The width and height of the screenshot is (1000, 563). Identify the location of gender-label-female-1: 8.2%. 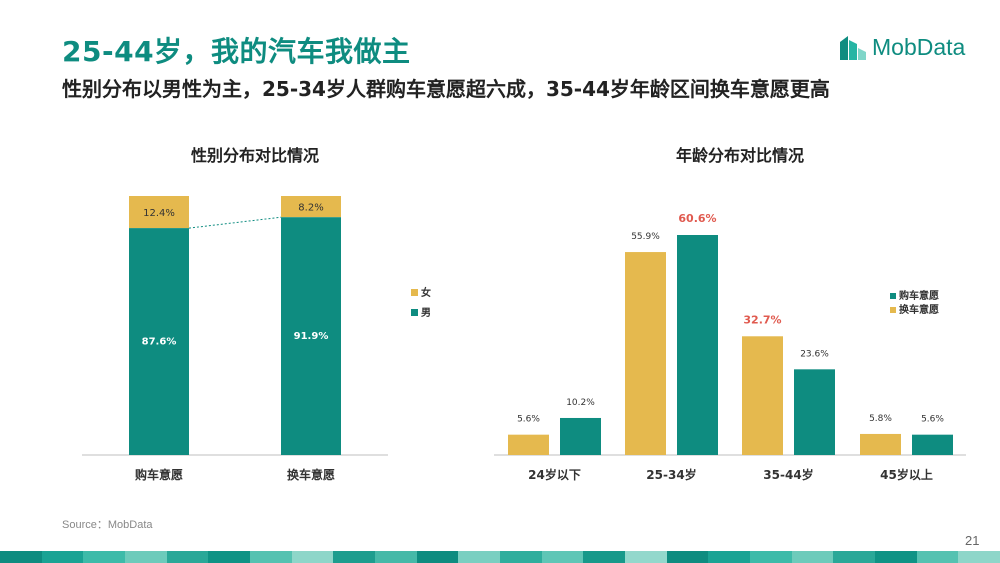
(310, 208).